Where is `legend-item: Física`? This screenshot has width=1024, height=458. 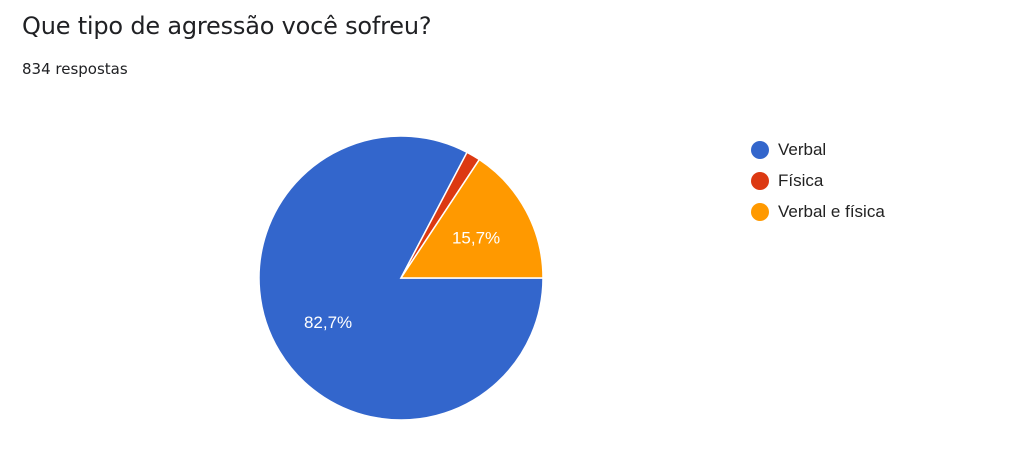
legend-item: Física is located at coordinates (818, 180).